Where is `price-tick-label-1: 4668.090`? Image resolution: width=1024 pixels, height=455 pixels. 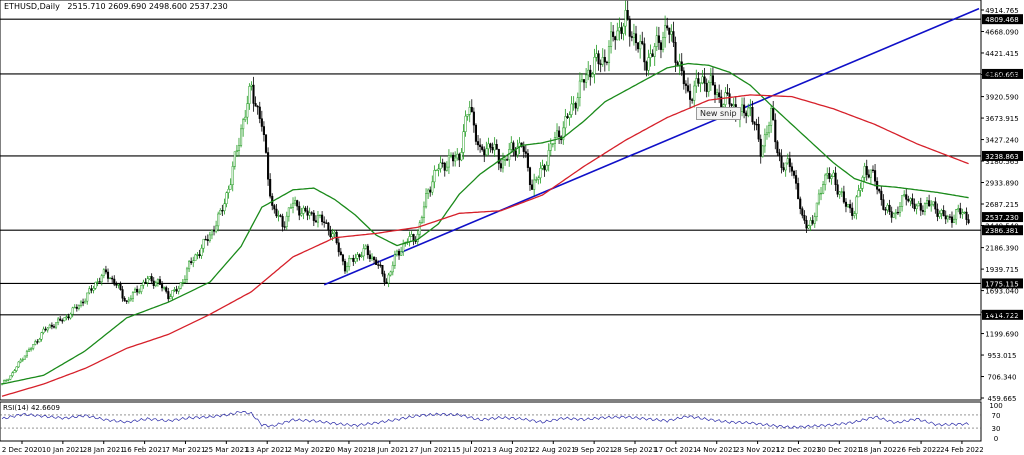 price-tick-label-1: 4668.090 is located at coordinates (1001, 32).